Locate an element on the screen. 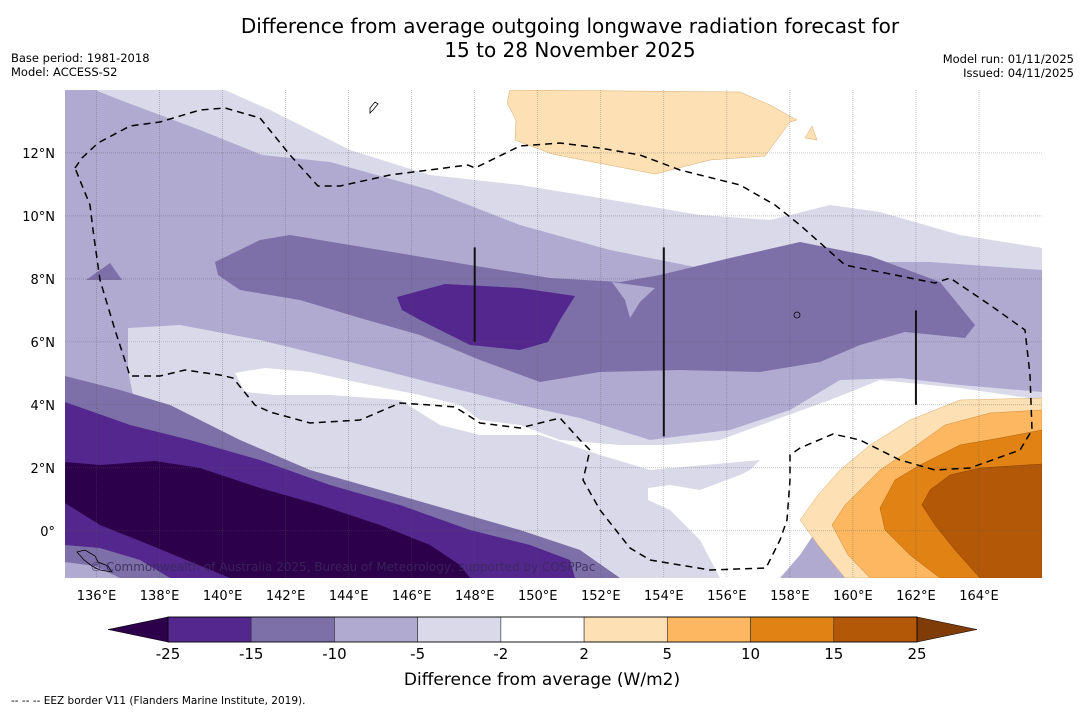  colorbar-over-arrow is located at coordinates (947, 629).